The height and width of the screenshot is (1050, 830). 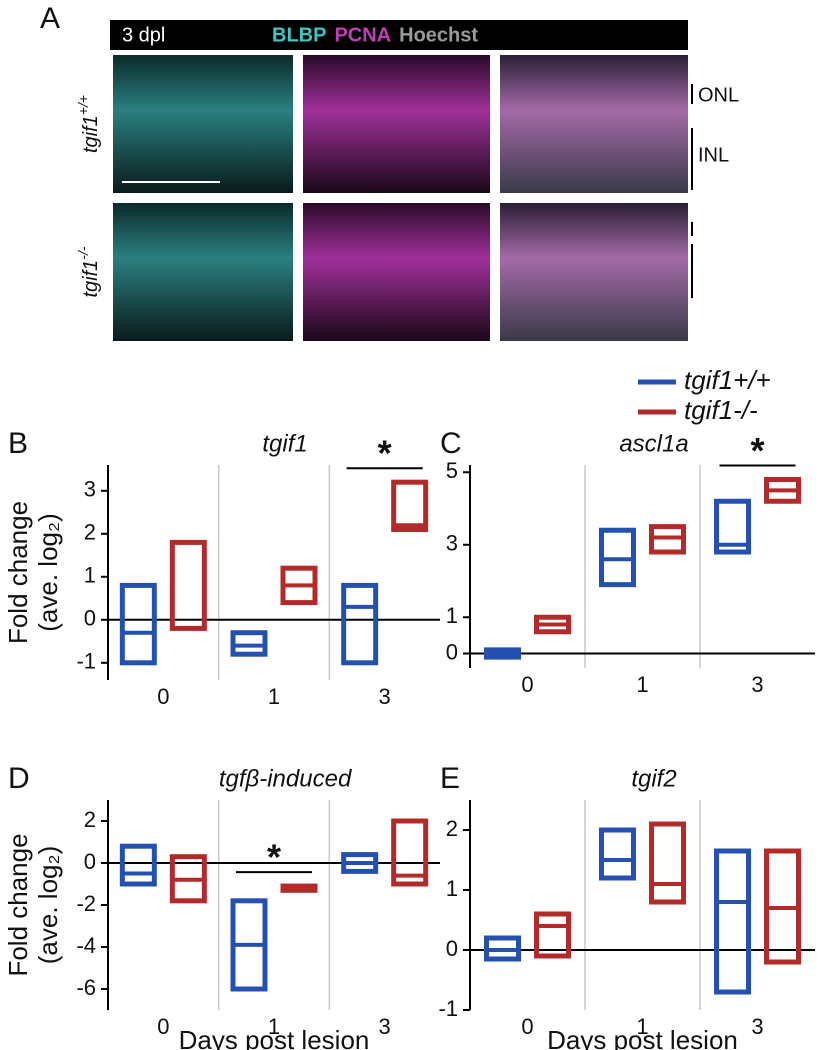 I want to click on y-tick-label: 5, so click(x=452, y=470).